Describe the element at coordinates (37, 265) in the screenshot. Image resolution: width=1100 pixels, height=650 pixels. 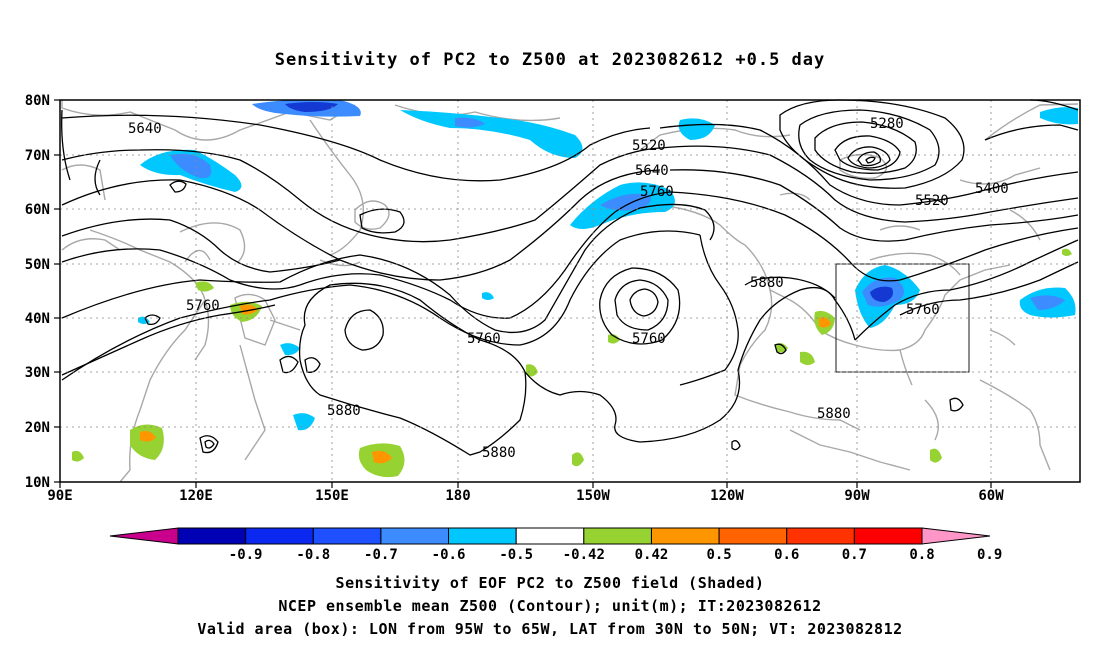
I see `lat-label: 50N` at that location.